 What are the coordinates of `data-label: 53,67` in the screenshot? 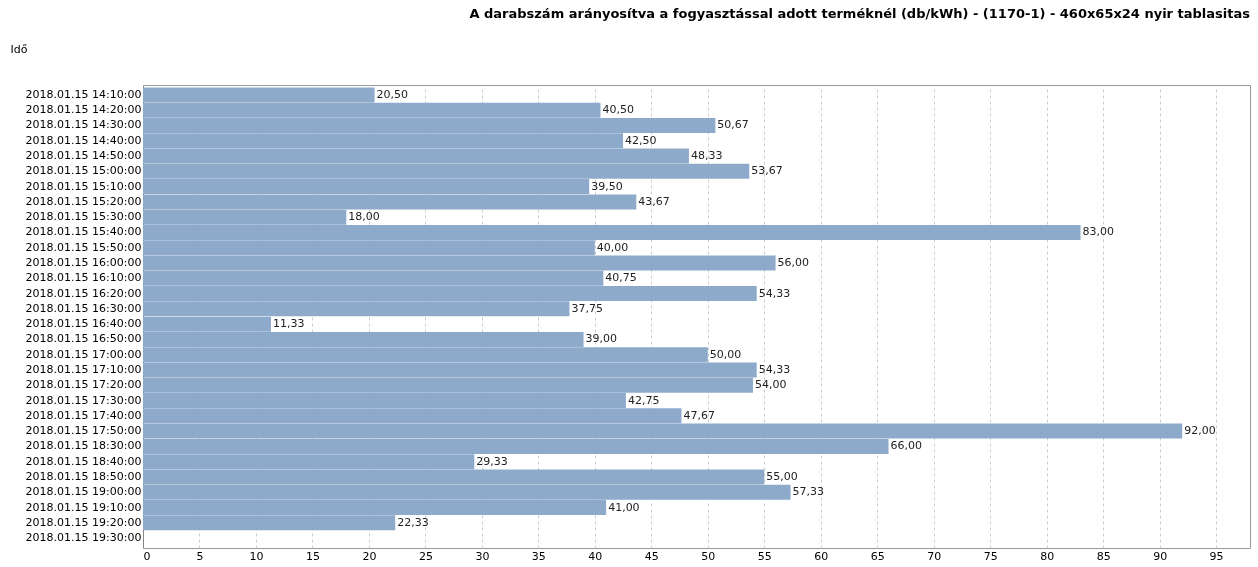 It's located at (767, 171).